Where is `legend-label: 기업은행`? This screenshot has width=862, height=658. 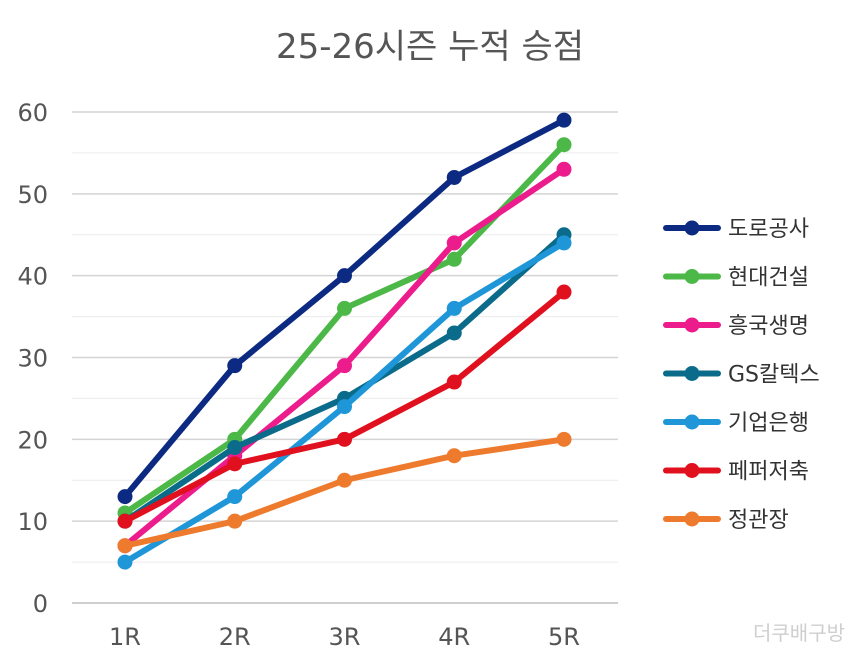 legend-label: 기업은행 is located at coordinates (768, 423).